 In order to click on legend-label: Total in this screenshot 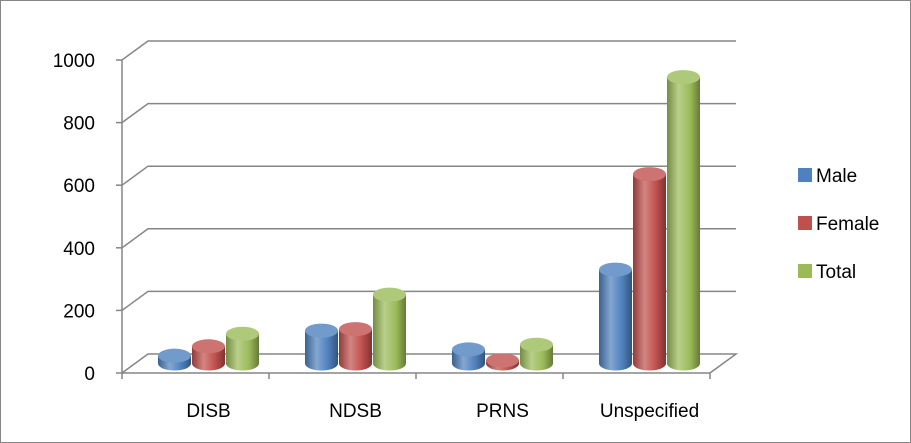, I will do `click(836, 272)`.